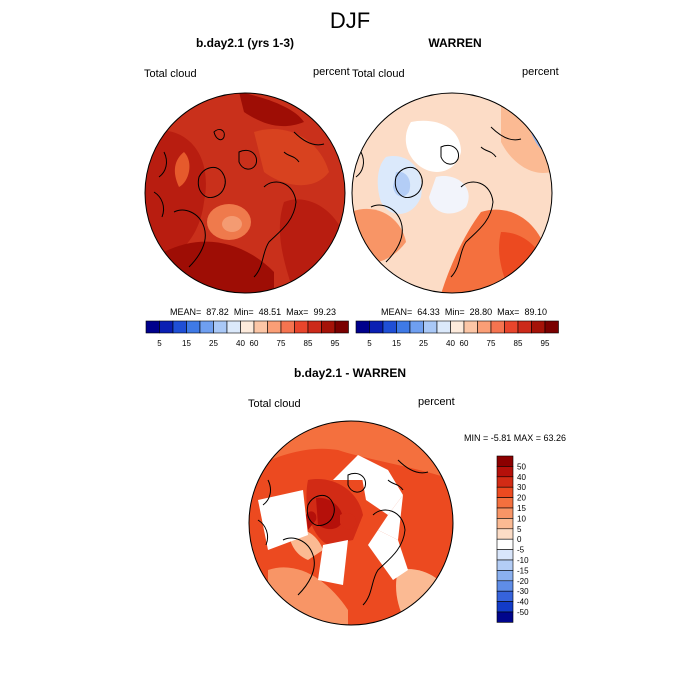  Describe the element at coordinates (324, 312) in the screenshot. I see `panel1-max-value: 99.23` at that location.